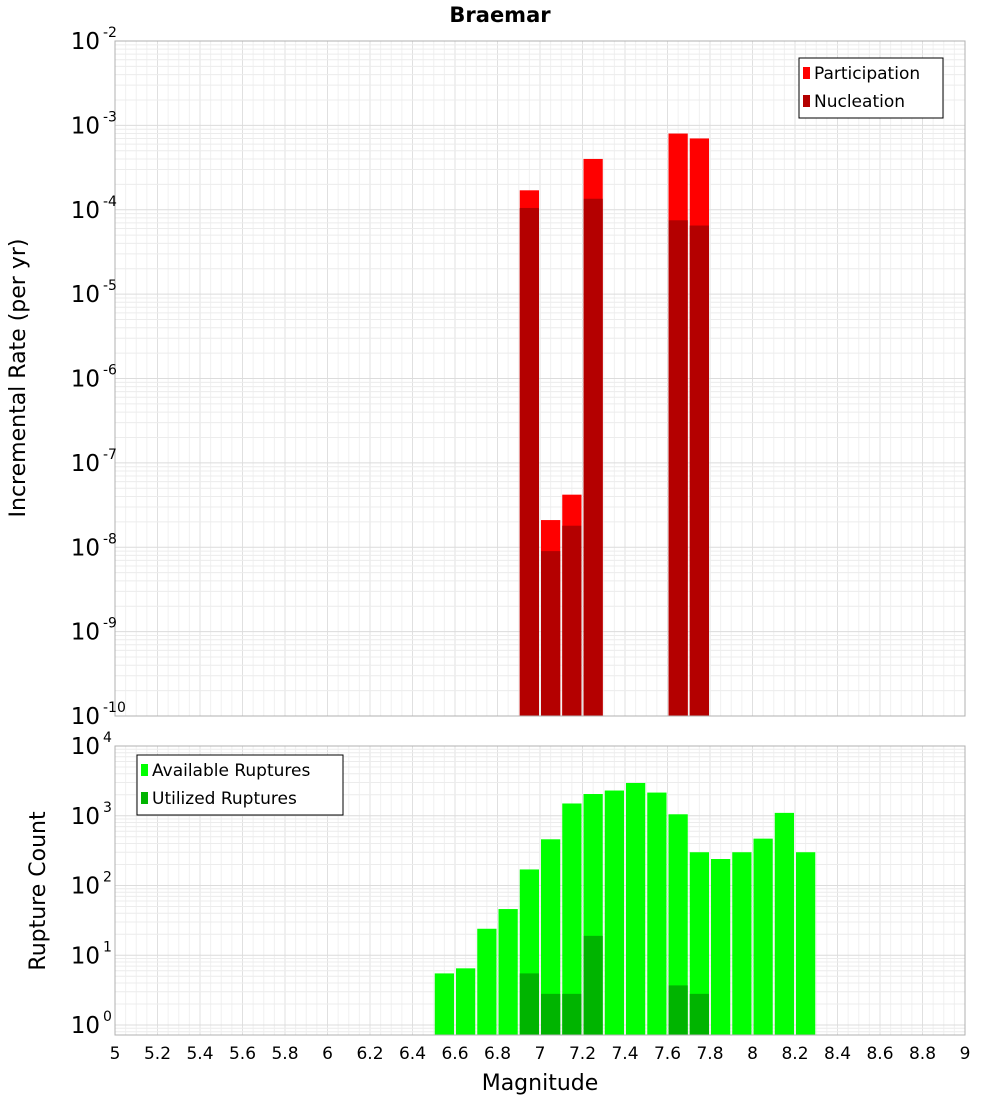 The image size is (1000, 1100). I want to click on rate-y-axis-label: Incremental Rate (per yr), so click(18, 378).